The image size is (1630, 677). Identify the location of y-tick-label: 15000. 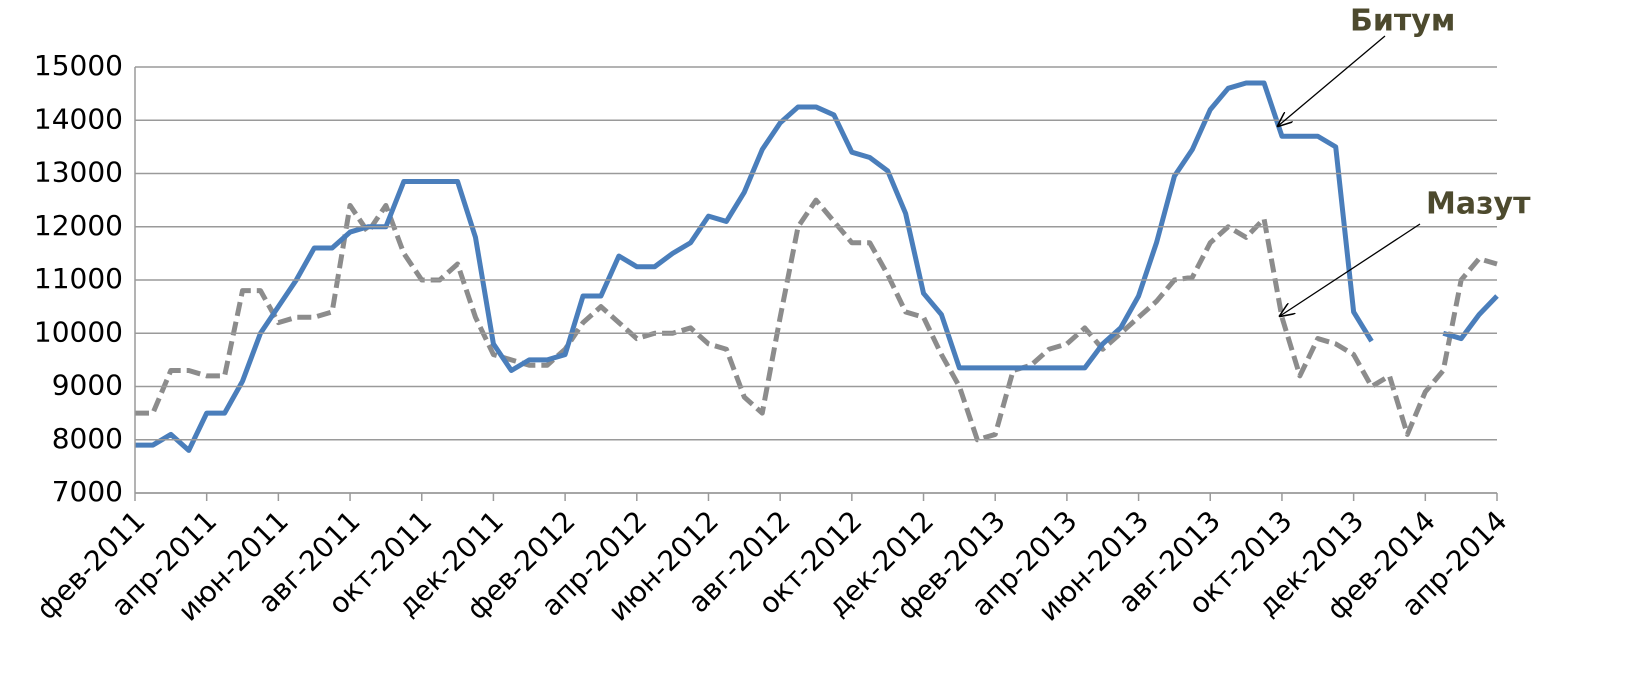
(78, 65).